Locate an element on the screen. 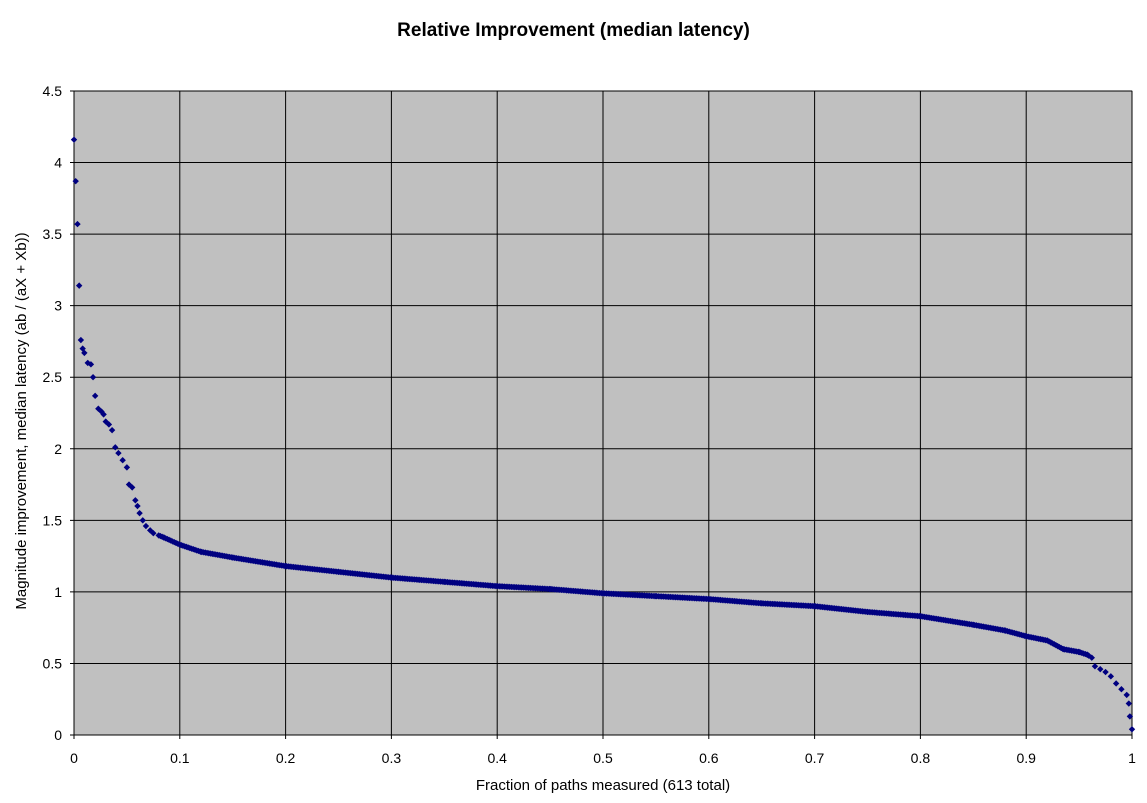  y-tick-label: 3 is located at coordinates (58, 306).